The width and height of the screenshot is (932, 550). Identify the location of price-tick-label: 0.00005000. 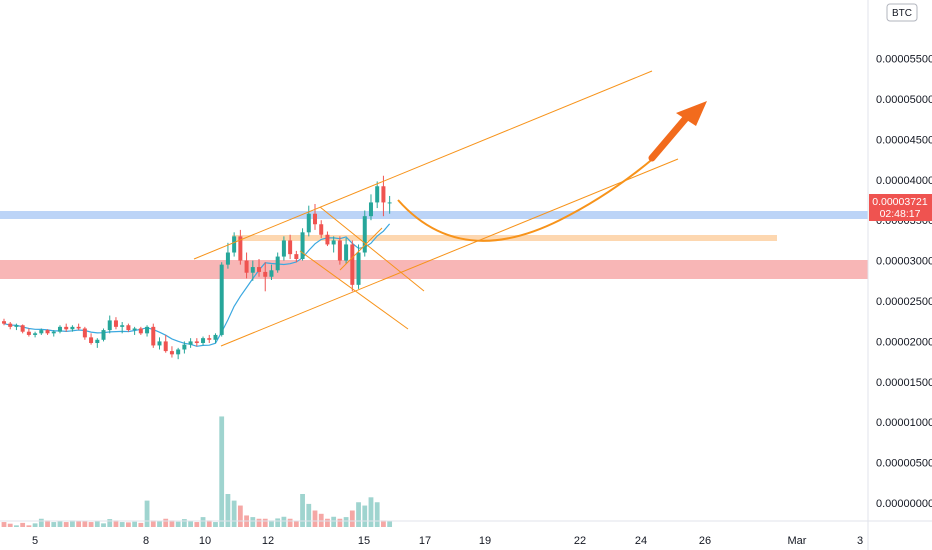
(904, 100).